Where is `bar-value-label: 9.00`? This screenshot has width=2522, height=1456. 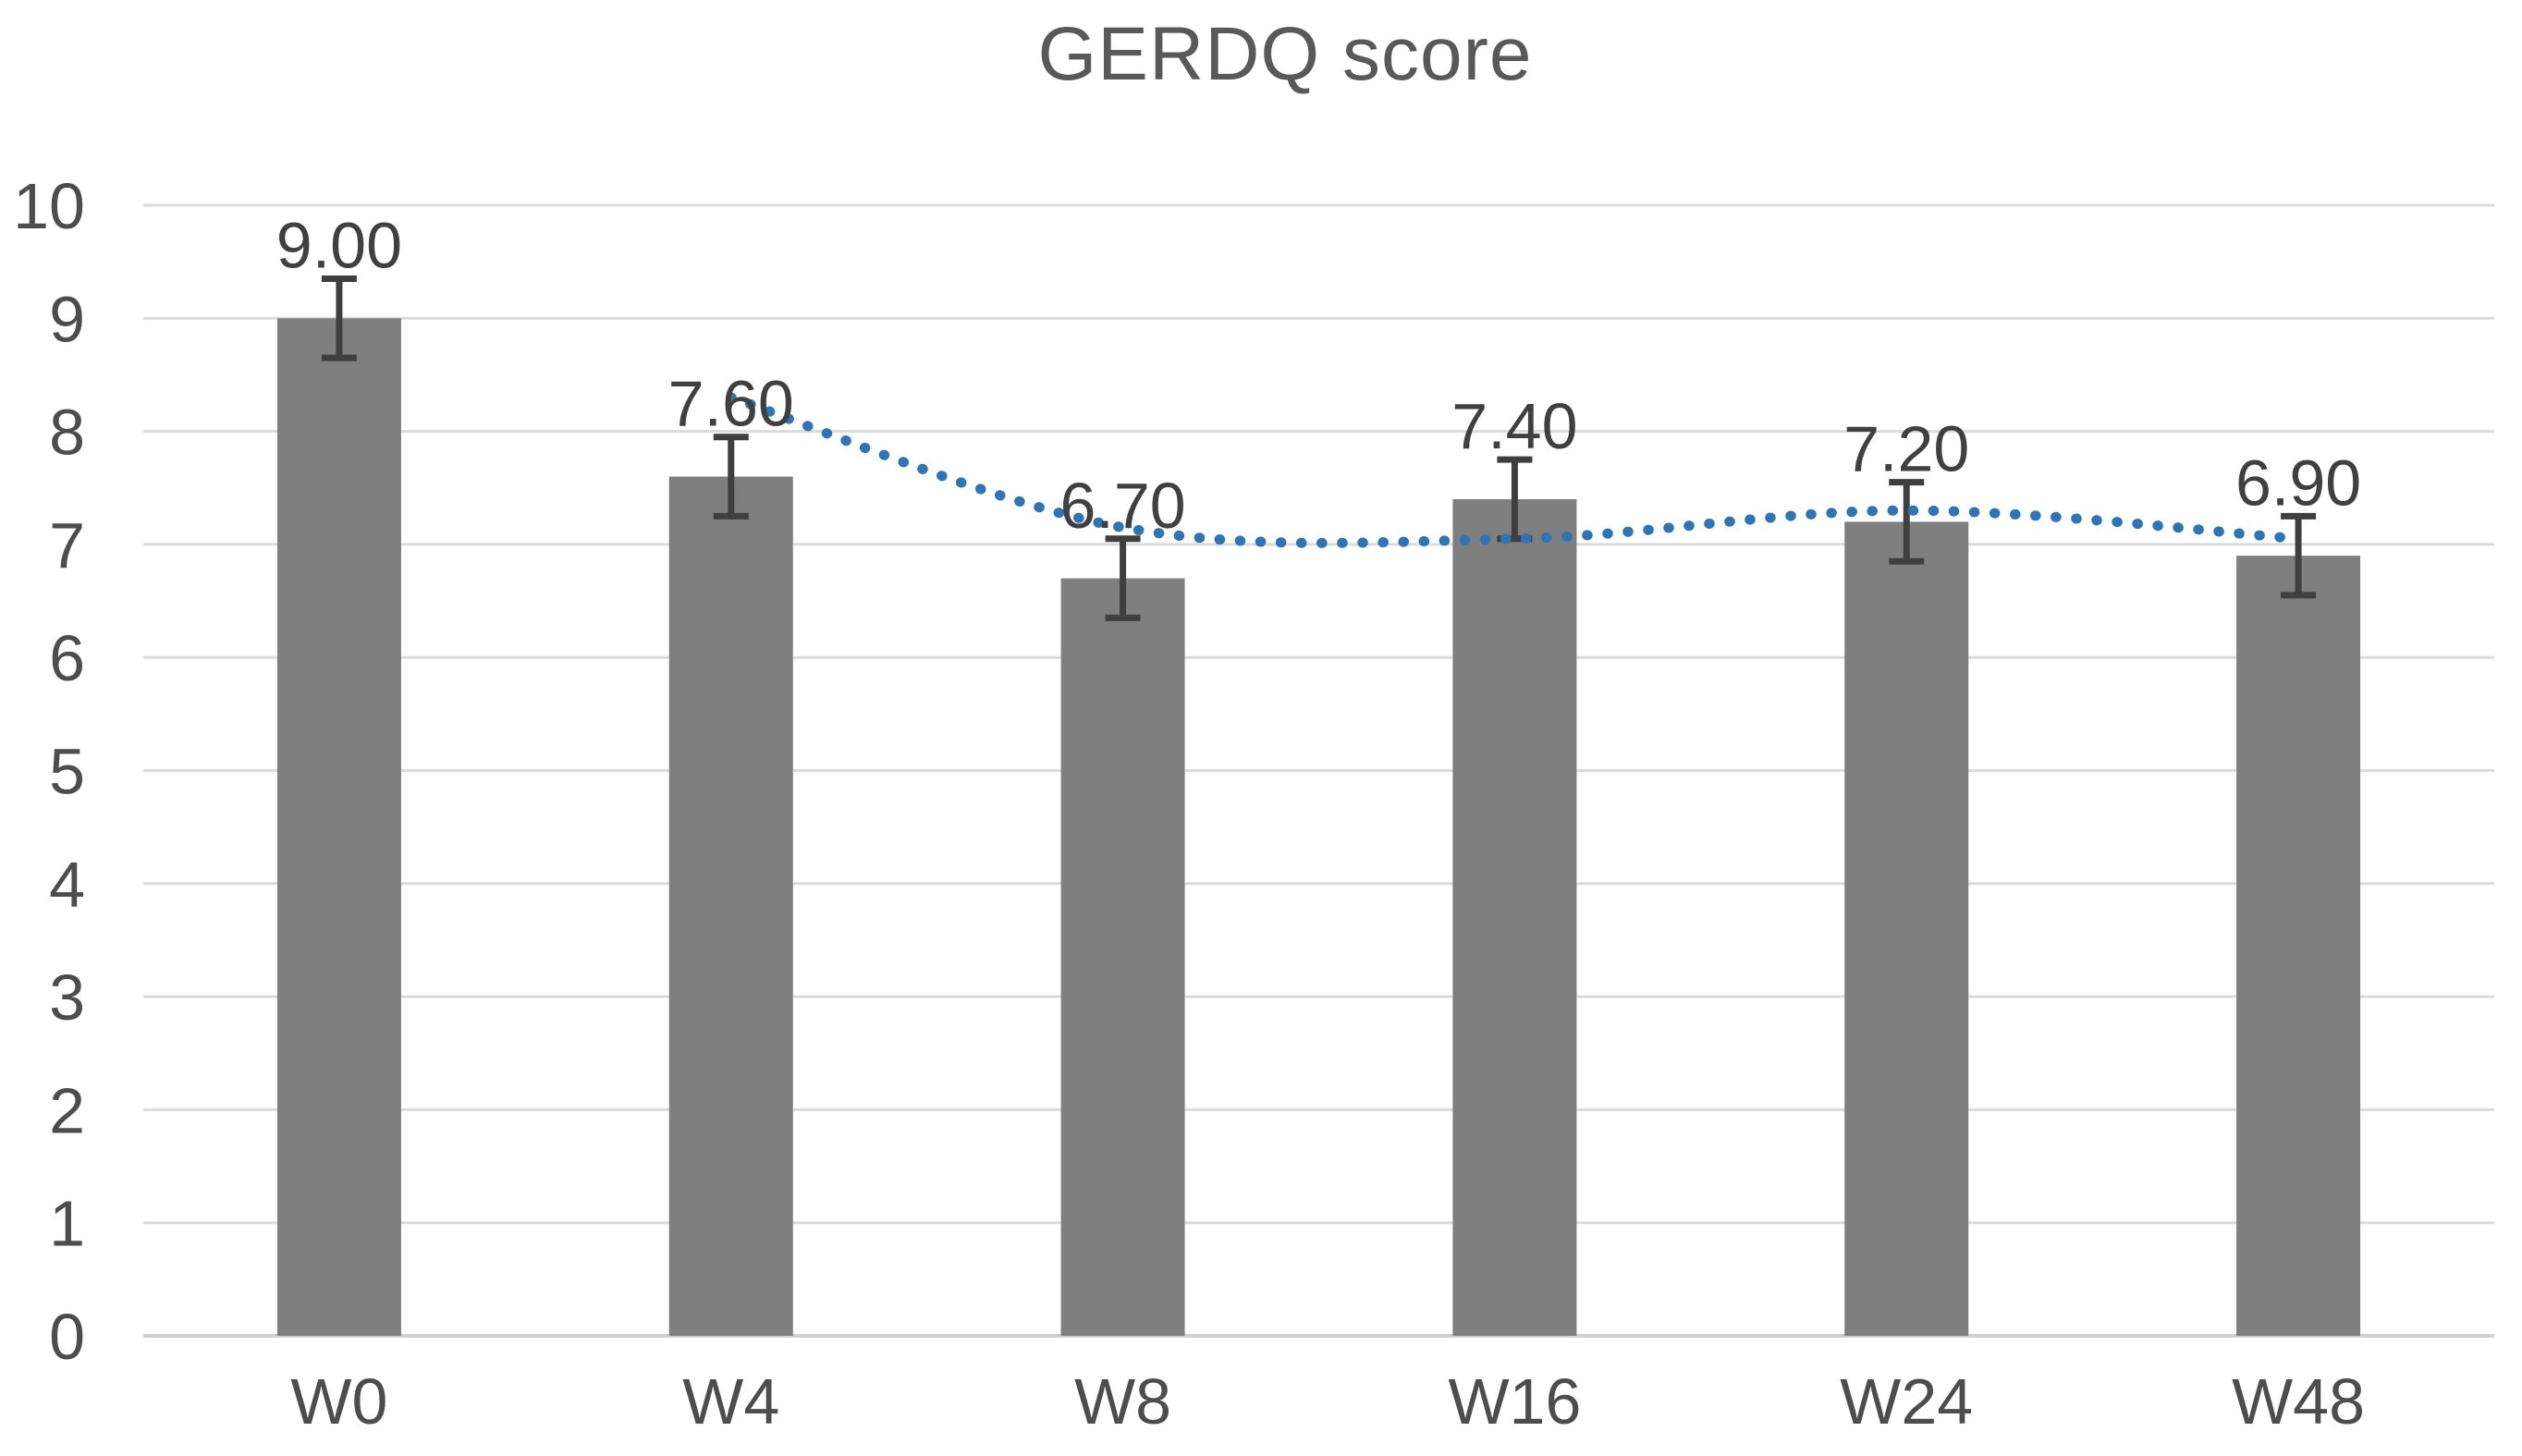 bar-value-label: 9.00 is located at coordinates (339, 245).